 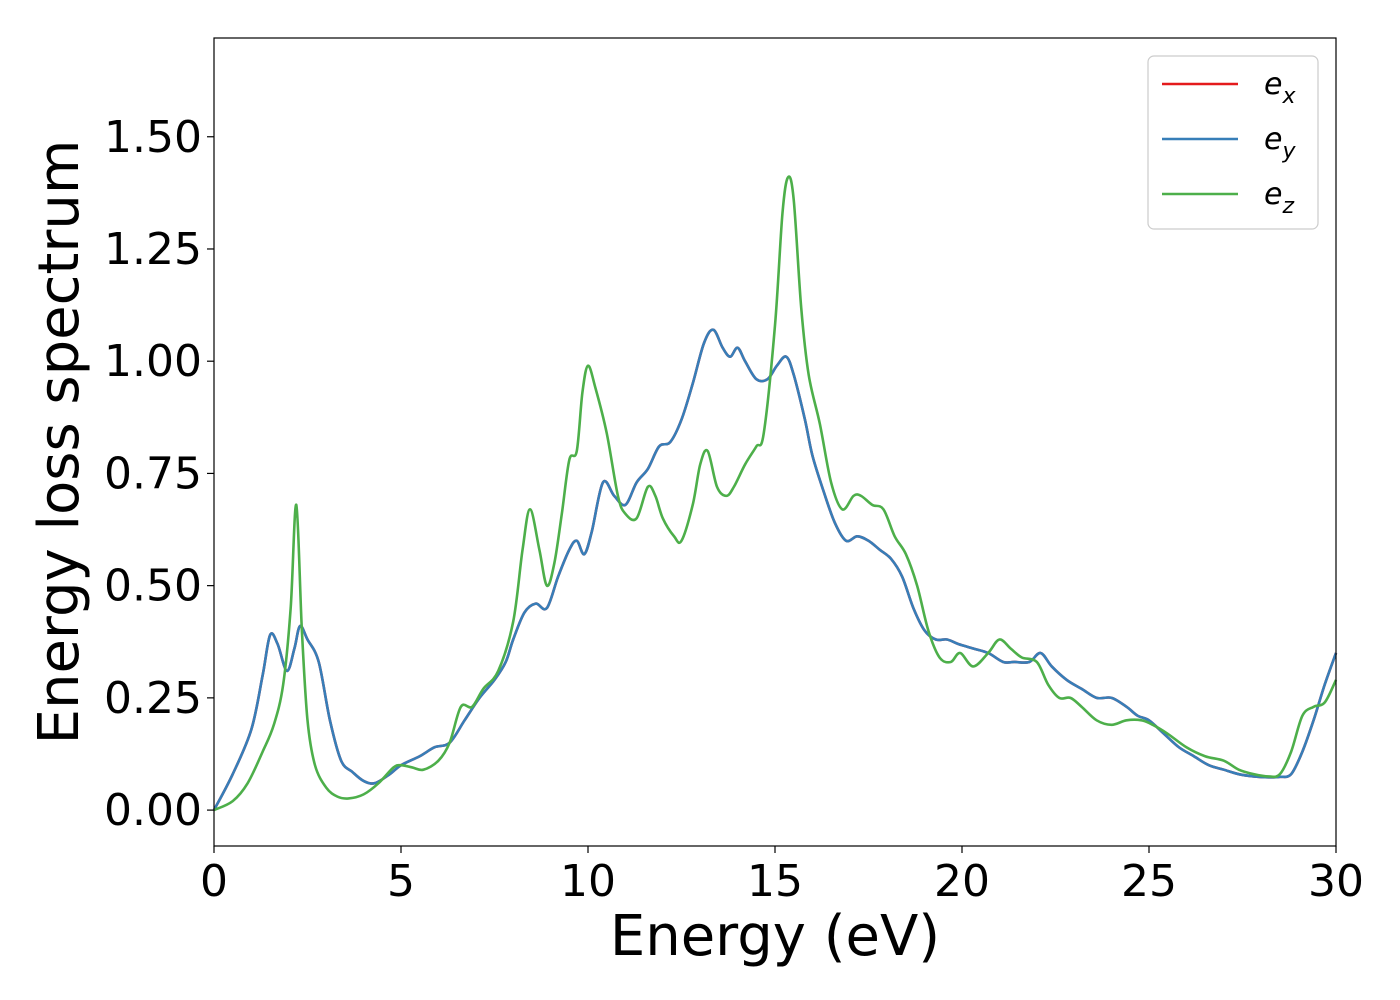 What do you see at coordinates (153, 137) in the screenshot?
I see `y-tick-label: 1.50` at bounding box center [153, 137].